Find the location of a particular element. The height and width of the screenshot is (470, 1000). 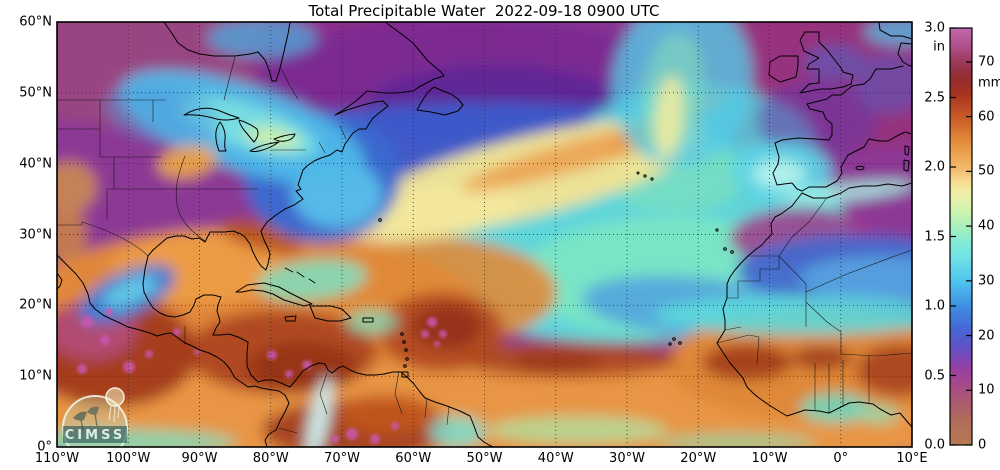

cimss-logo: CIMSS is located at coordinates (95, 417).